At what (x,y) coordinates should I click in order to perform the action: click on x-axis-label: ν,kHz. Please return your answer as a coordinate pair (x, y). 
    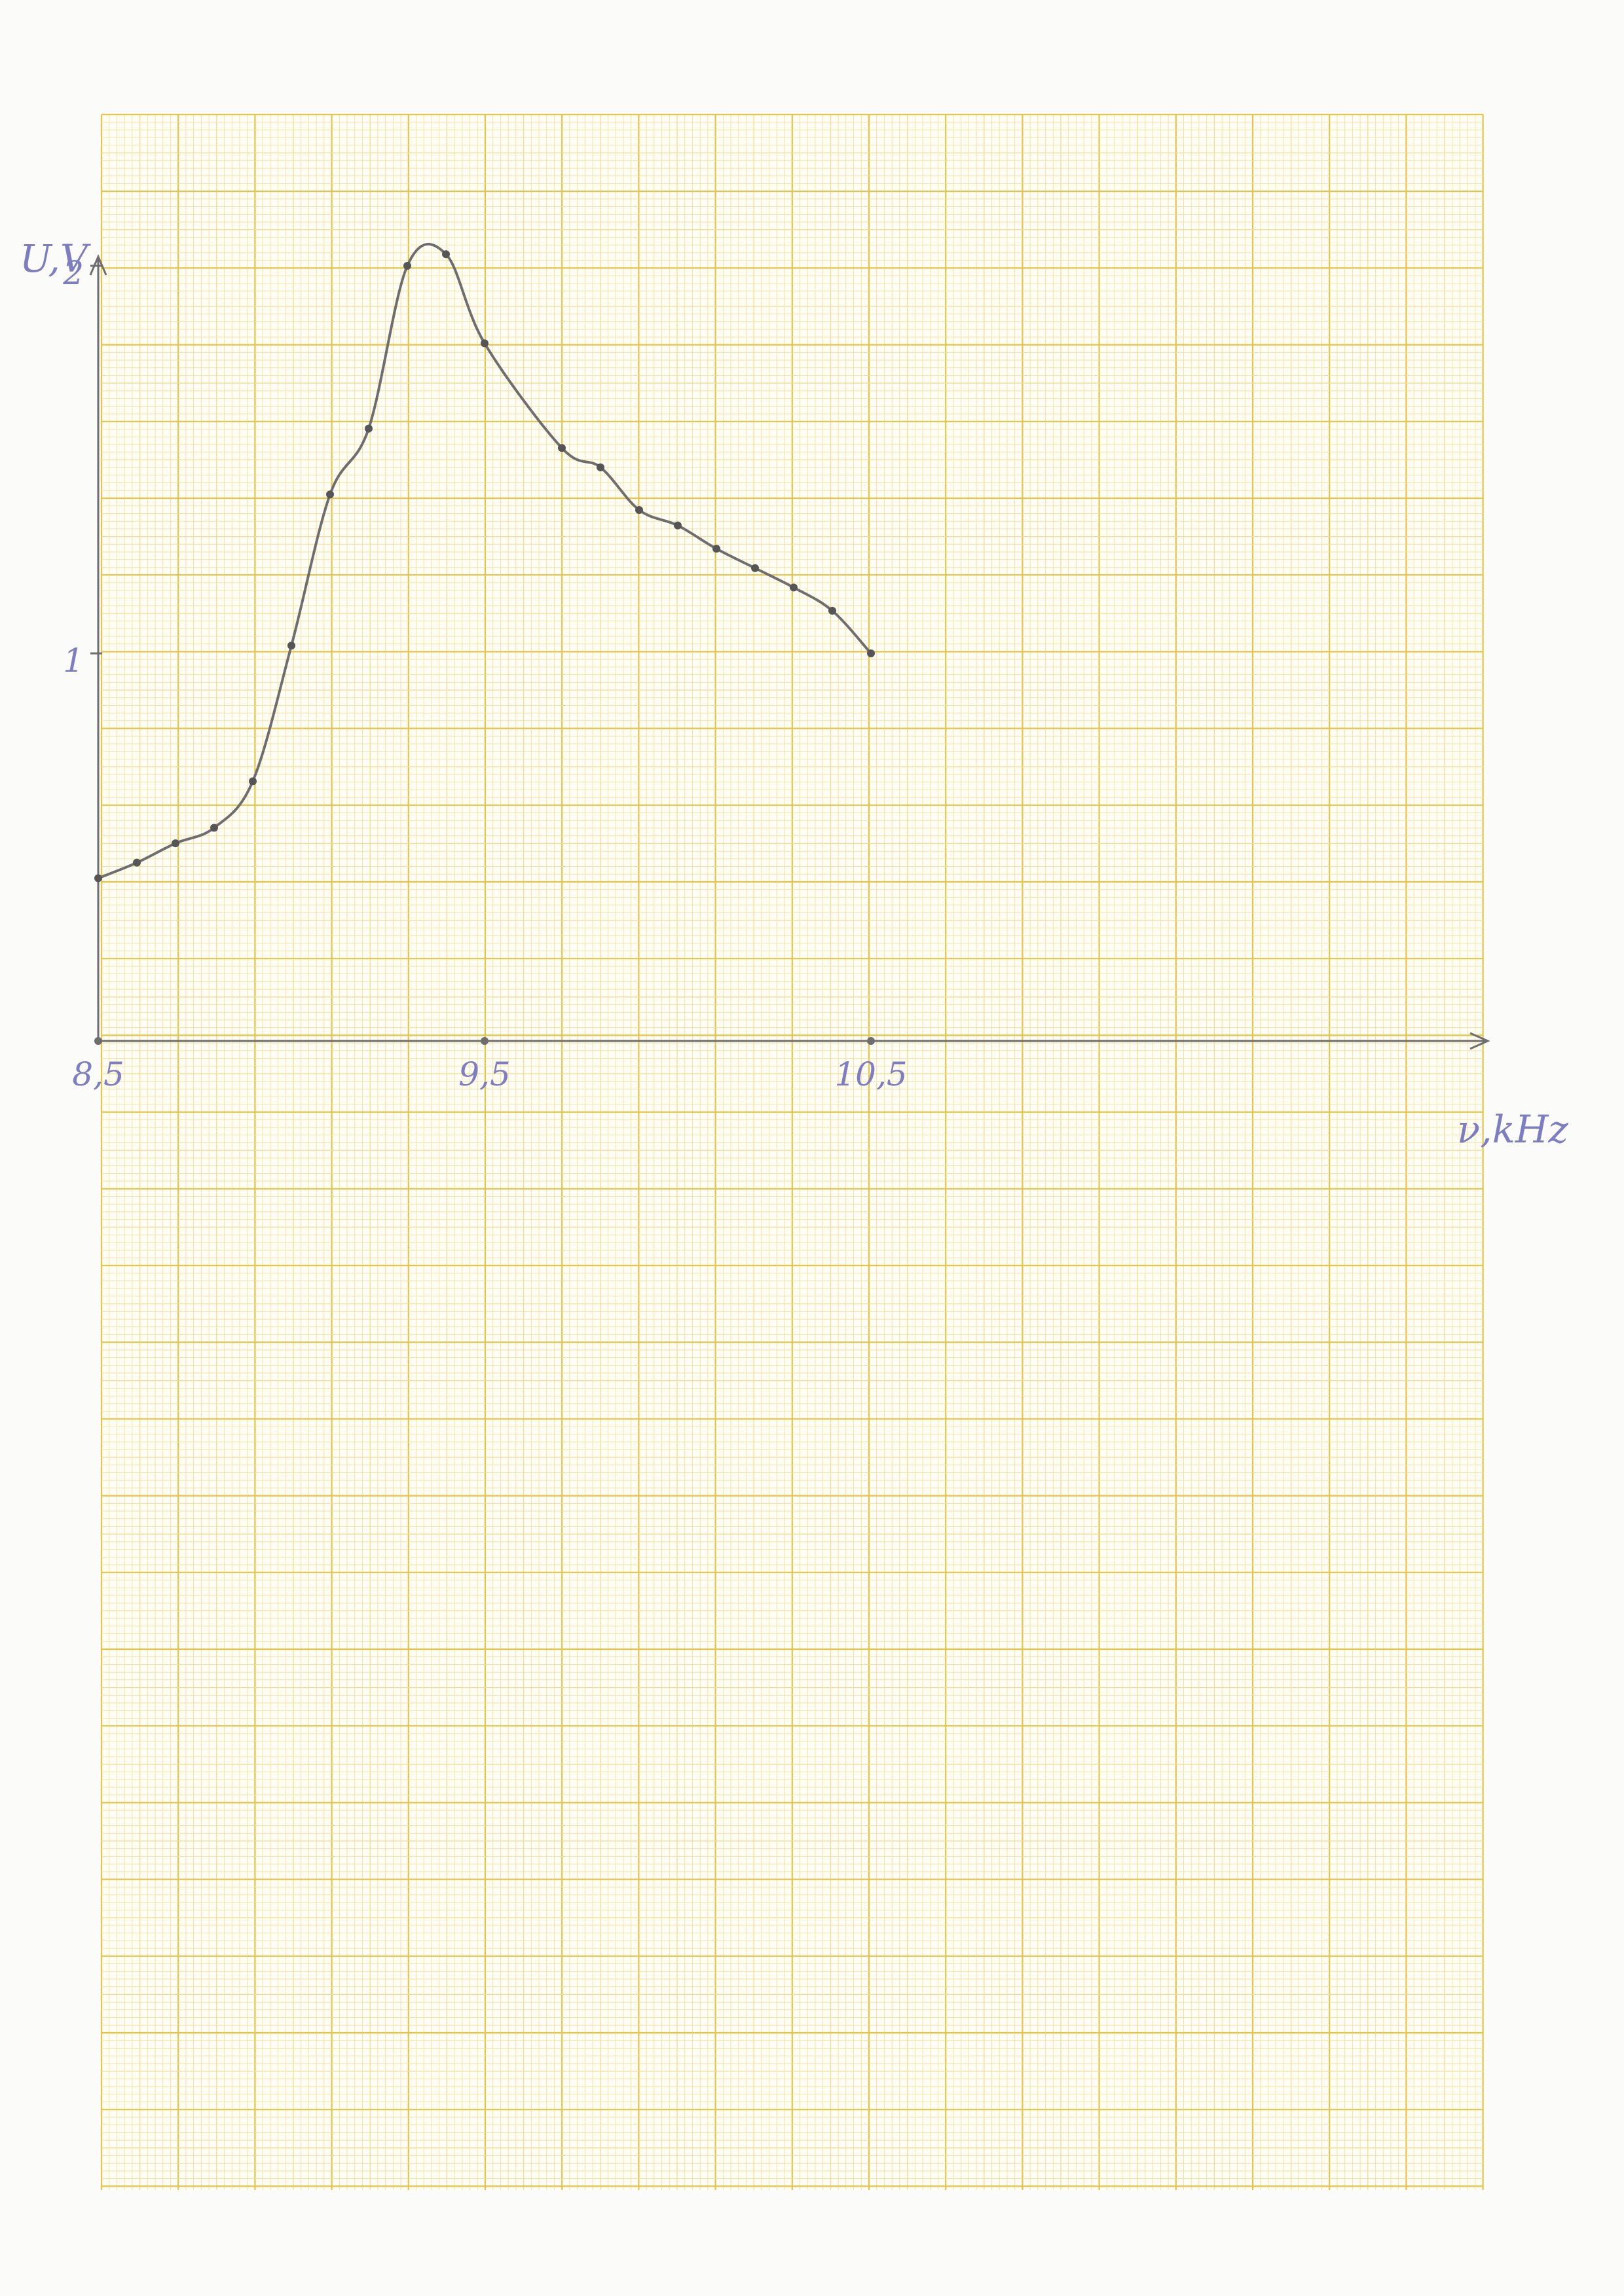
    Looking at the image, I should click on (1512, 1129).